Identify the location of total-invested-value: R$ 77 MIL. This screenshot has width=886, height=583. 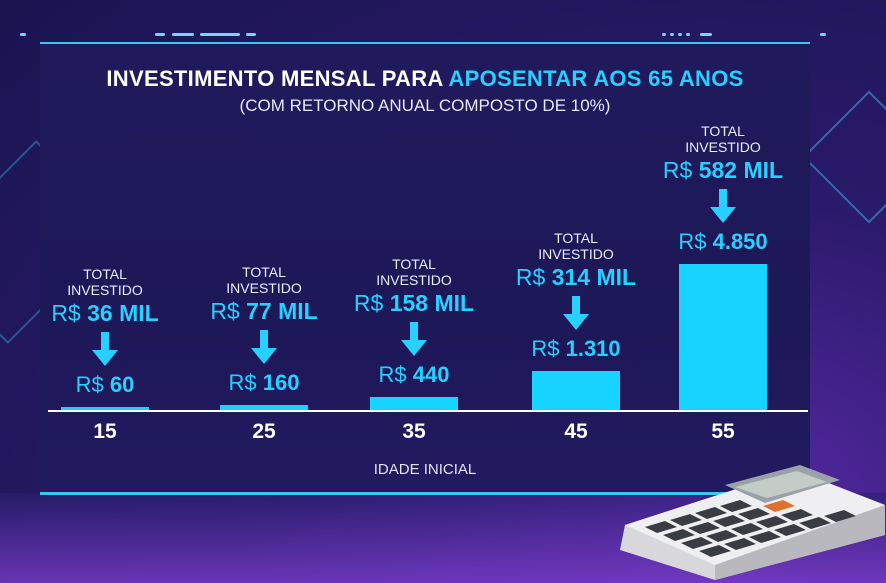
(264, 311).